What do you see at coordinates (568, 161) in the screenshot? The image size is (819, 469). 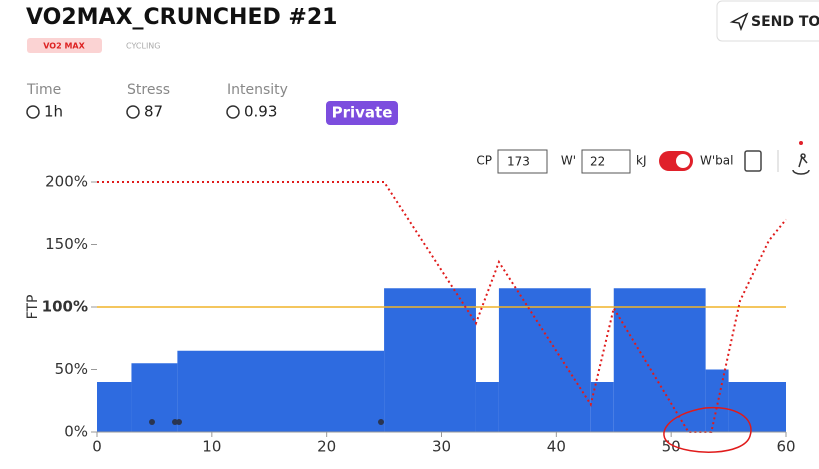 I see `w-label: W'` at bounding box center [568, 161].